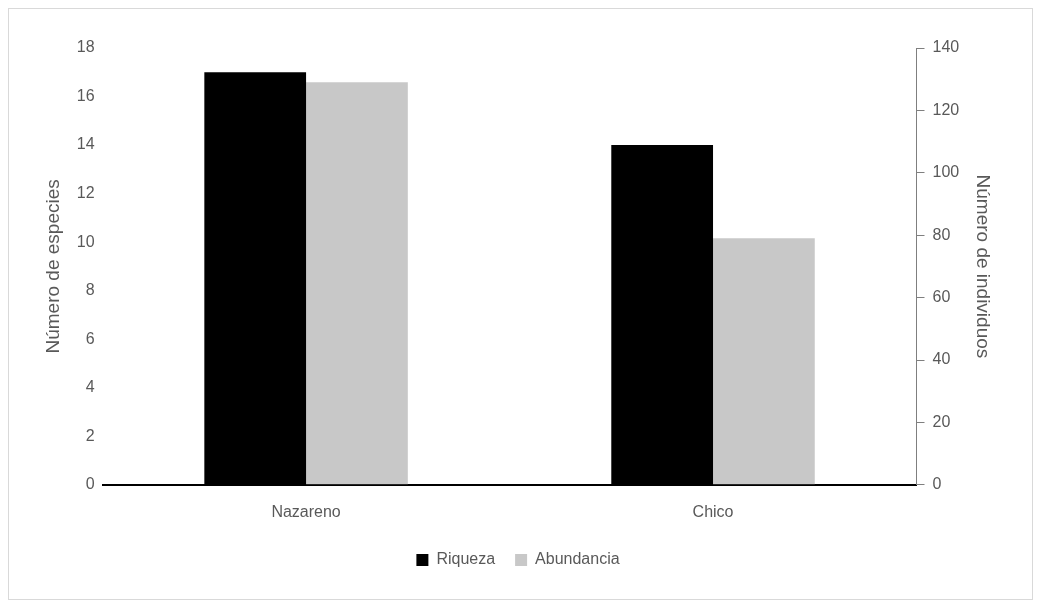  I want to click on y2-tick-label: 20, so click(941, 421).